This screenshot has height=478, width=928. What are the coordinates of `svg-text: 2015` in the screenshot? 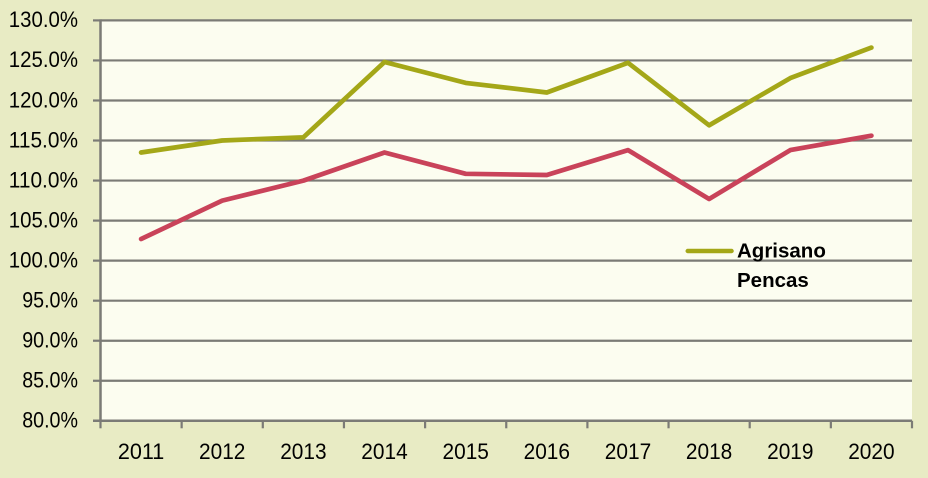 It's located at (466, 451).